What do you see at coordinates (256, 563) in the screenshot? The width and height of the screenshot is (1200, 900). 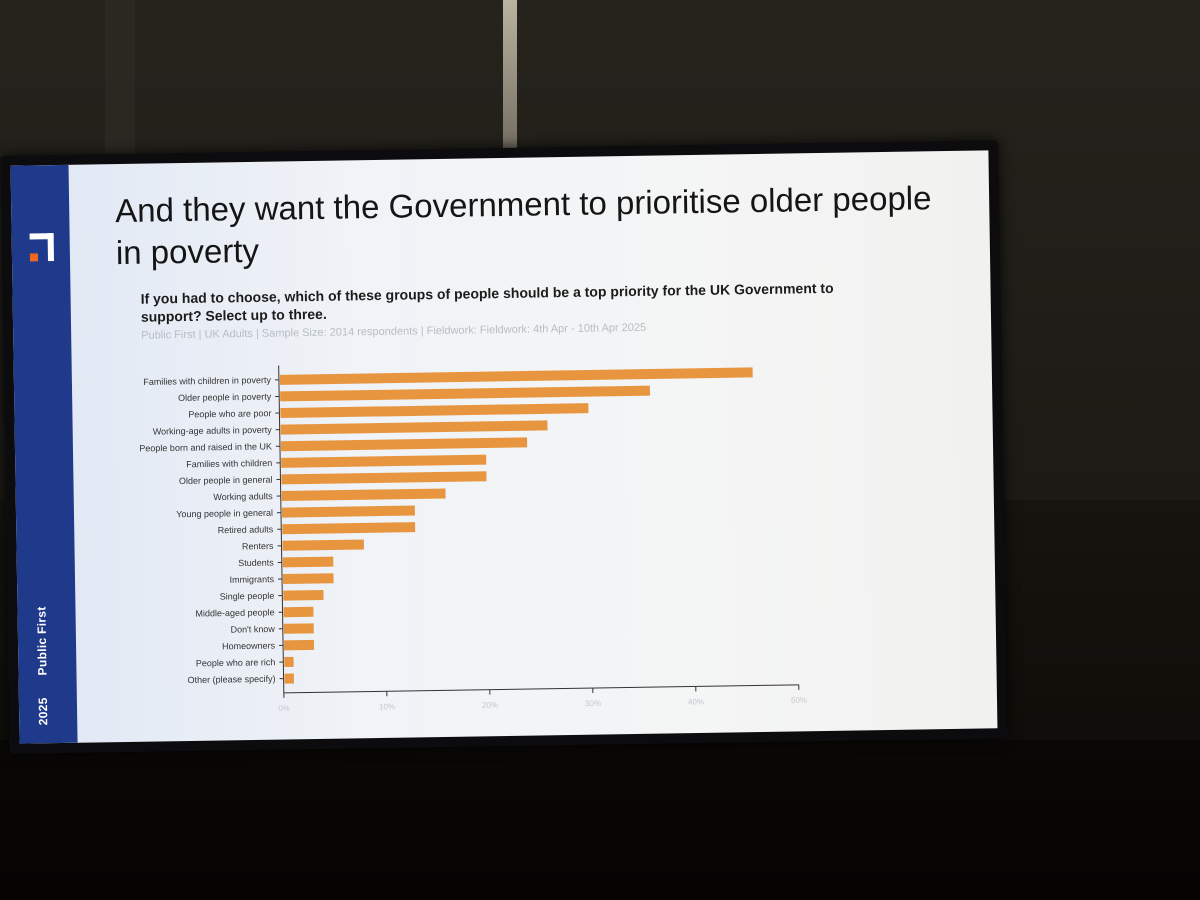 I see `category-label: Students` at bounding box center [256, 563].